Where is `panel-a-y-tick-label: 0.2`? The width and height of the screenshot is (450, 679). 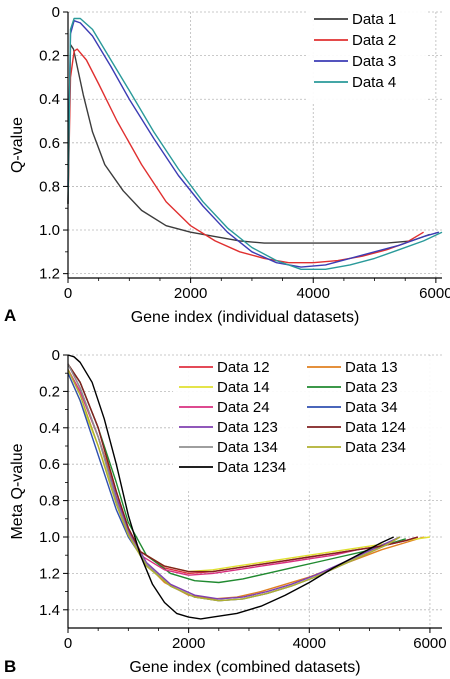 panel-a-y-tick-label: 0.2 is located at coordinates (49, 56).